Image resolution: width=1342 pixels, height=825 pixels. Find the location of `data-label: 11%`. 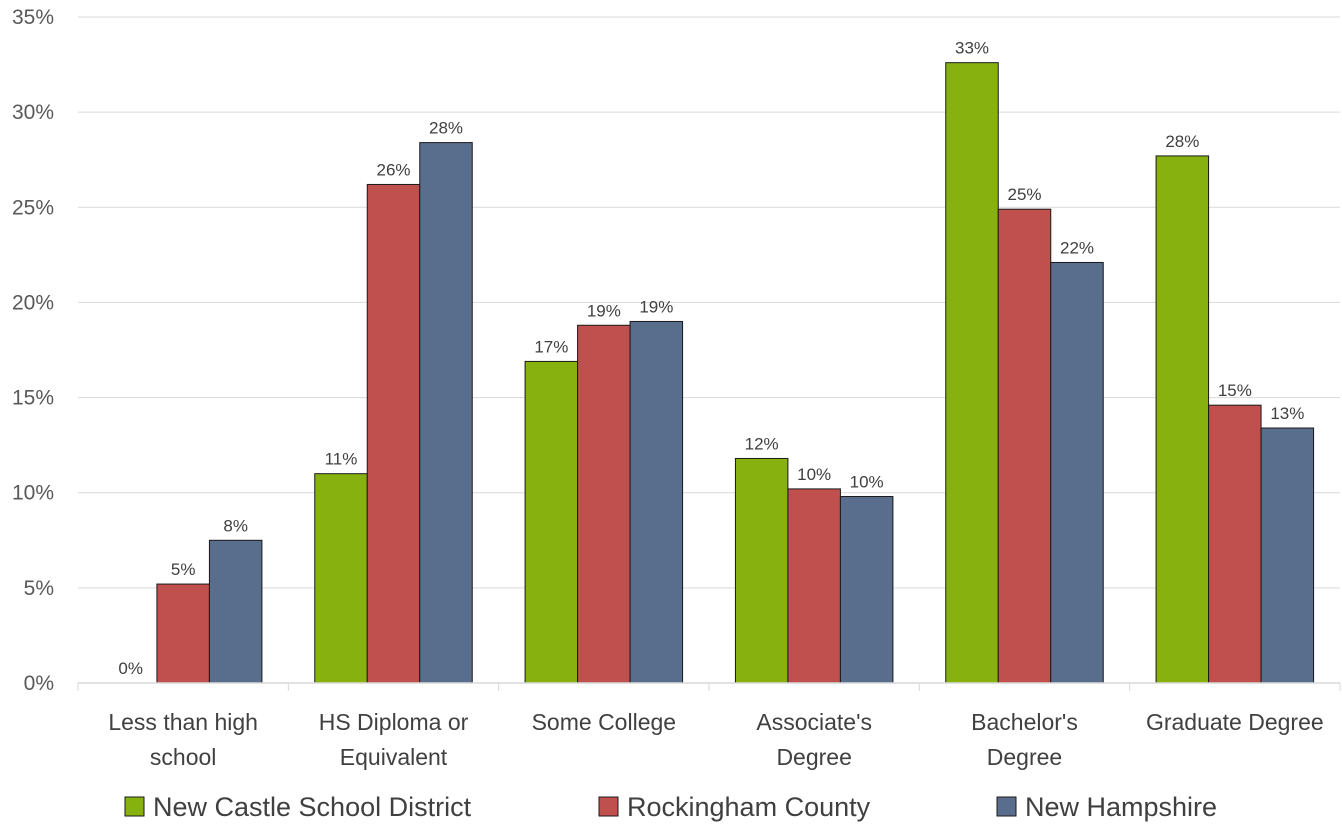

data-label: 11% is located at coordinates (341, 459).